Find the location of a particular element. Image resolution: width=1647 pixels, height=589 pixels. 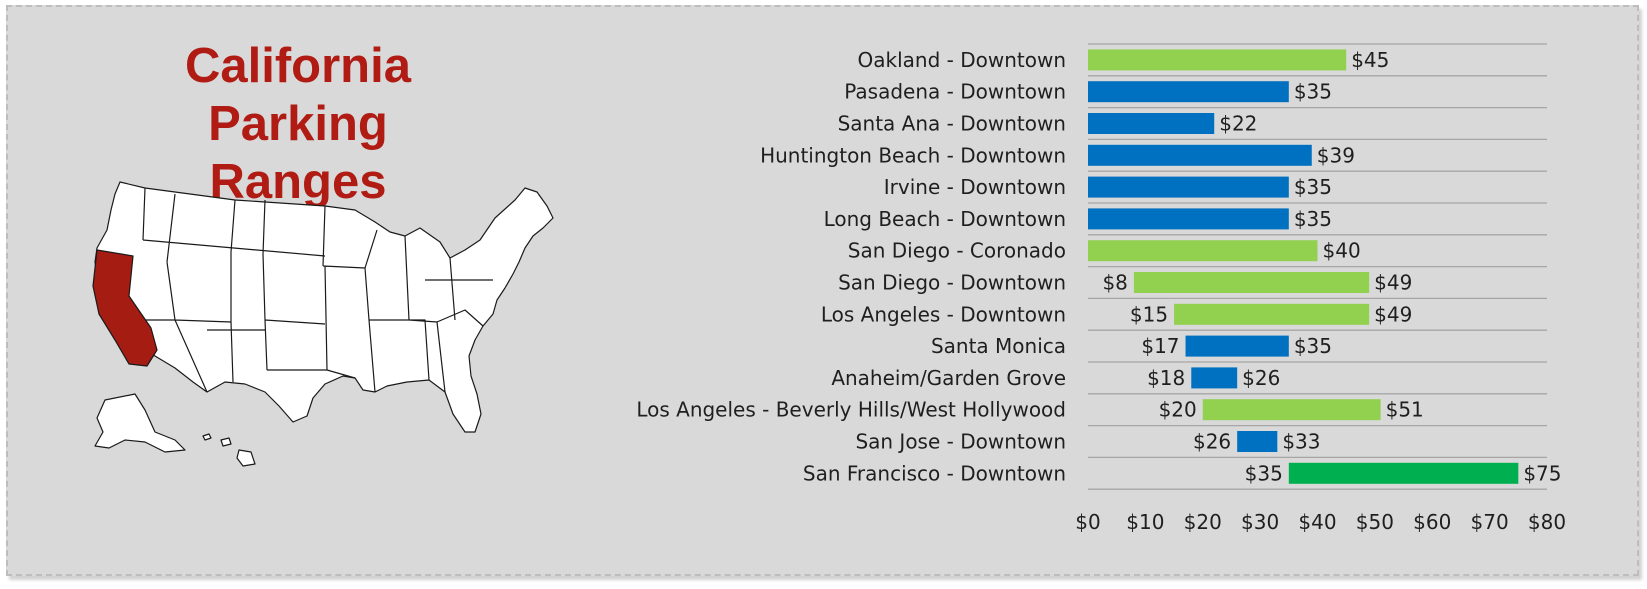

title-line-1: California is located at coordinates (298, 66).